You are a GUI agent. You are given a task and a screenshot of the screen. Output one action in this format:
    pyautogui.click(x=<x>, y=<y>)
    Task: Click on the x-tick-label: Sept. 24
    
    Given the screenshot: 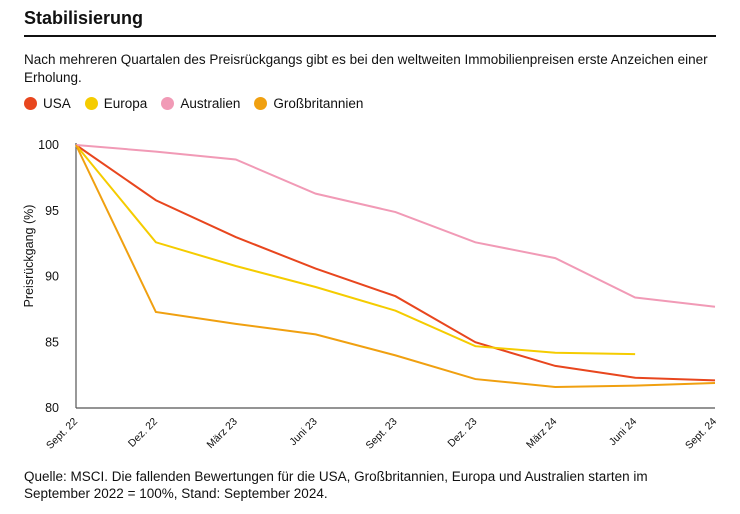 What is the action you would take?
    pyautogui.click(x=701, y=434)
    